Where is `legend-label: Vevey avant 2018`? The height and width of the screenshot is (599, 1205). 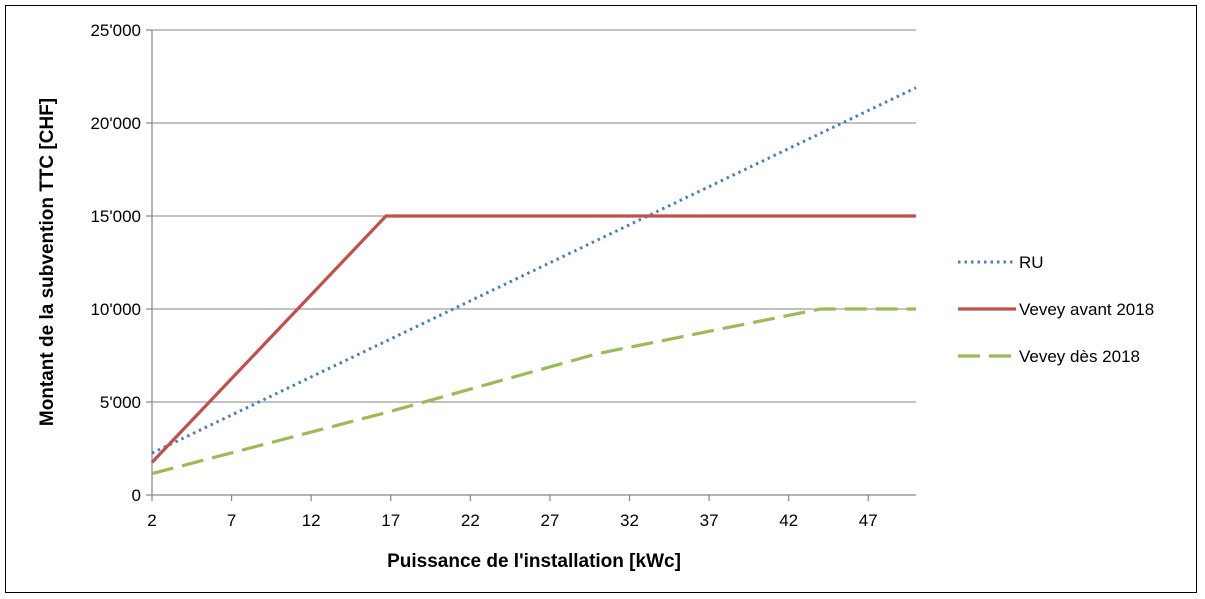
legend-label: Vevey avant 2018 is located at coordinates (1086, 309).